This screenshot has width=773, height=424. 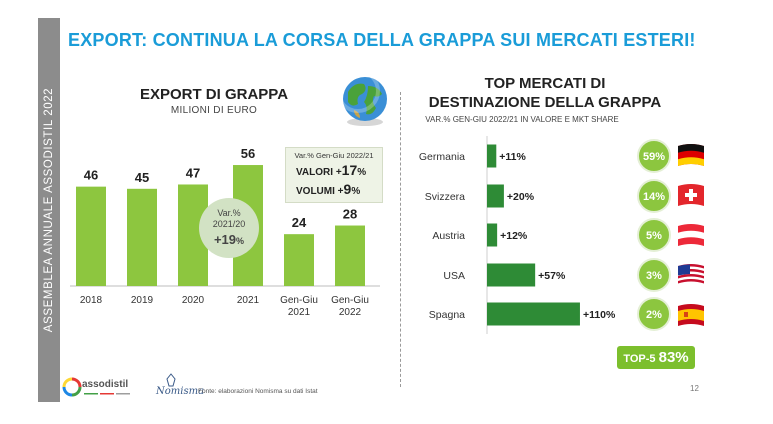 I want to click on market-share-label: 3%, so click(x=654, y=276).